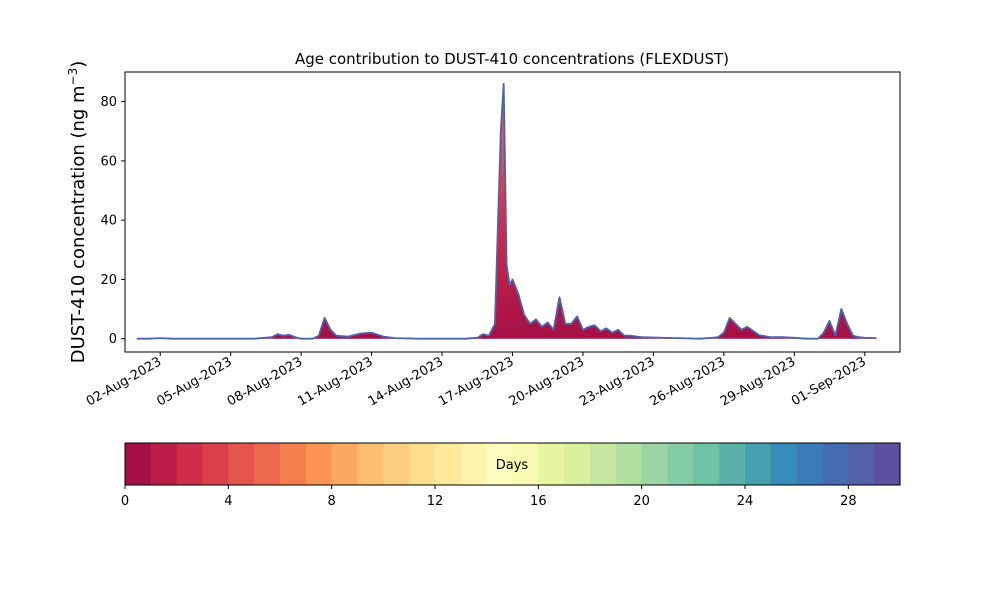 The height and width of the screenshot is (600, 1000). I want to click on y-tick-label: 40, so click(108, 221).